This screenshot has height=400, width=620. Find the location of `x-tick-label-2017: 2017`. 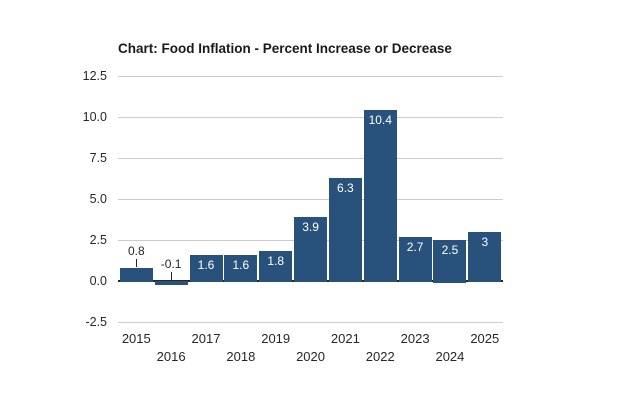

x-tick-label-2017: 2017 is located at coordinates (206, 338).